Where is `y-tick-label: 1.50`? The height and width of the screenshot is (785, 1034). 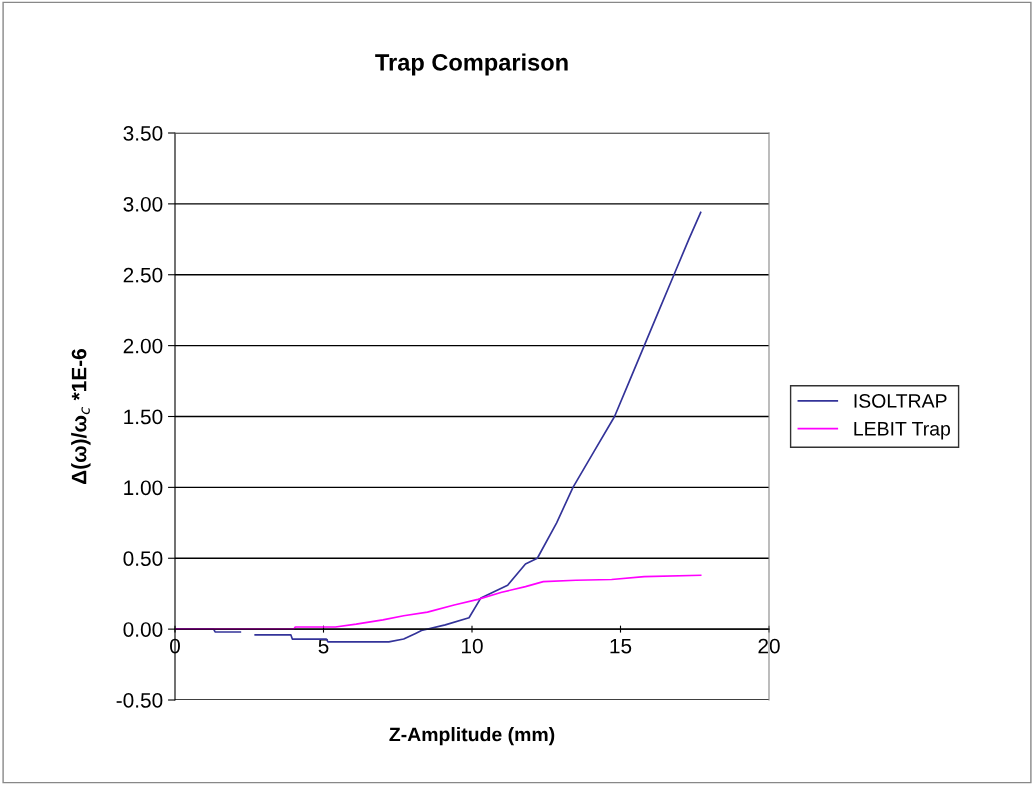 y-tick-label: 1.50 is located at coordinates (143, 417).